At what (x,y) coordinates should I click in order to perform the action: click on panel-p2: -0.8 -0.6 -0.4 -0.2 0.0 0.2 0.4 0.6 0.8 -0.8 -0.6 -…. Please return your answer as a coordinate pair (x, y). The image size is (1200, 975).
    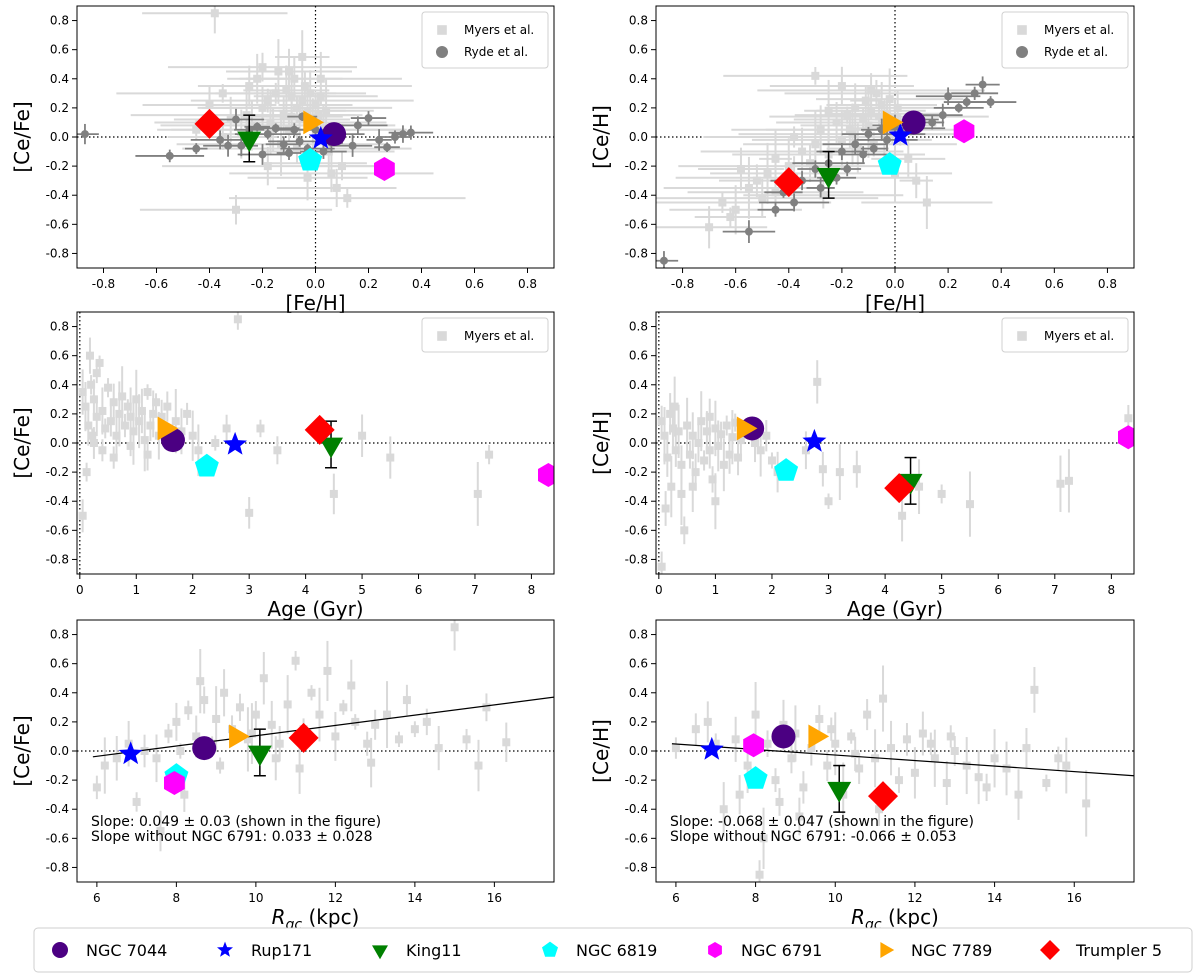
    Looking at the image, I should click on (862, 160).